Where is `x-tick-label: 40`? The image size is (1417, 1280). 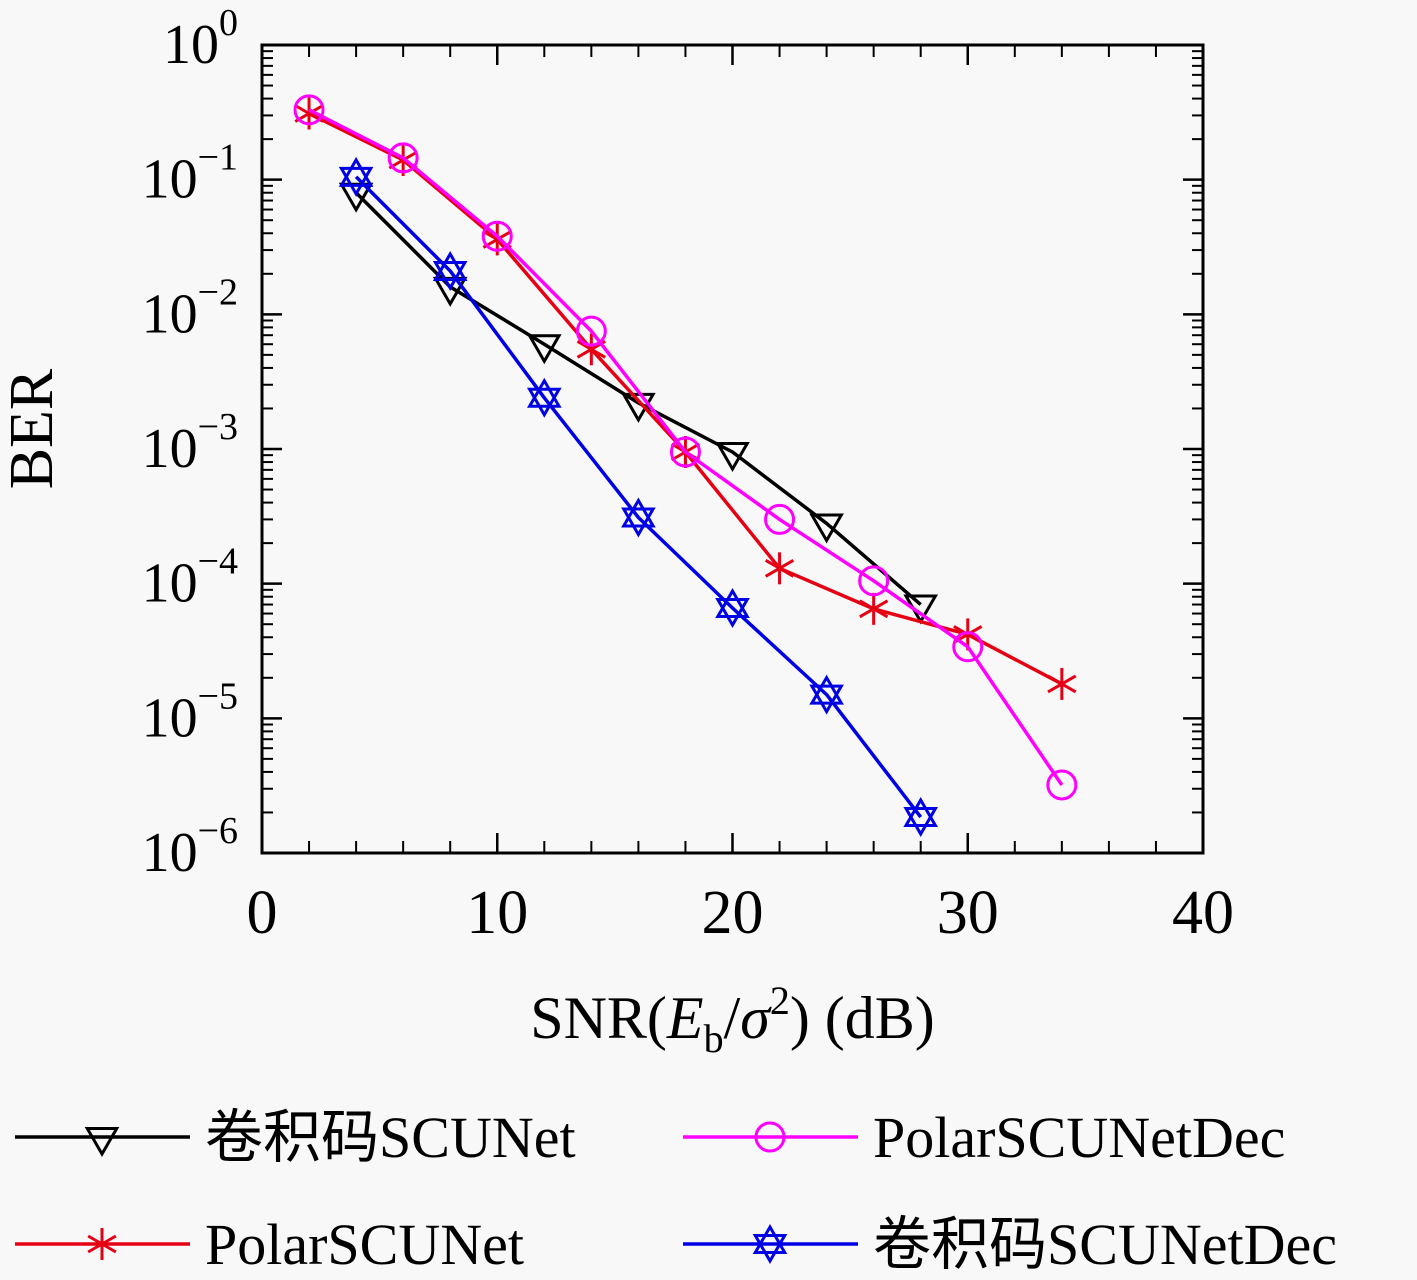
x-tick-label: 40 is located at coordinates (1203, 913).